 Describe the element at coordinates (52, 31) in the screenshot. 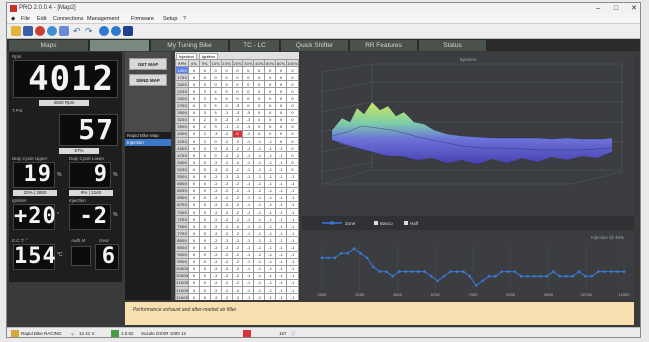

I see `refresh-icon` at that location.